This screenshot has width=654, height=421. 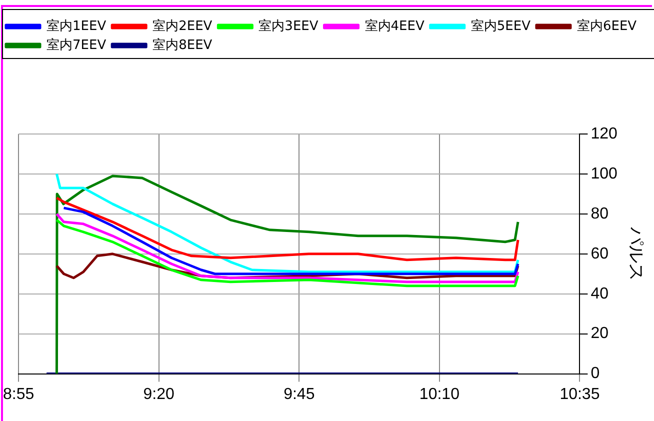 I want to click on y-tick-label: 100, so click(x=604, y=173).